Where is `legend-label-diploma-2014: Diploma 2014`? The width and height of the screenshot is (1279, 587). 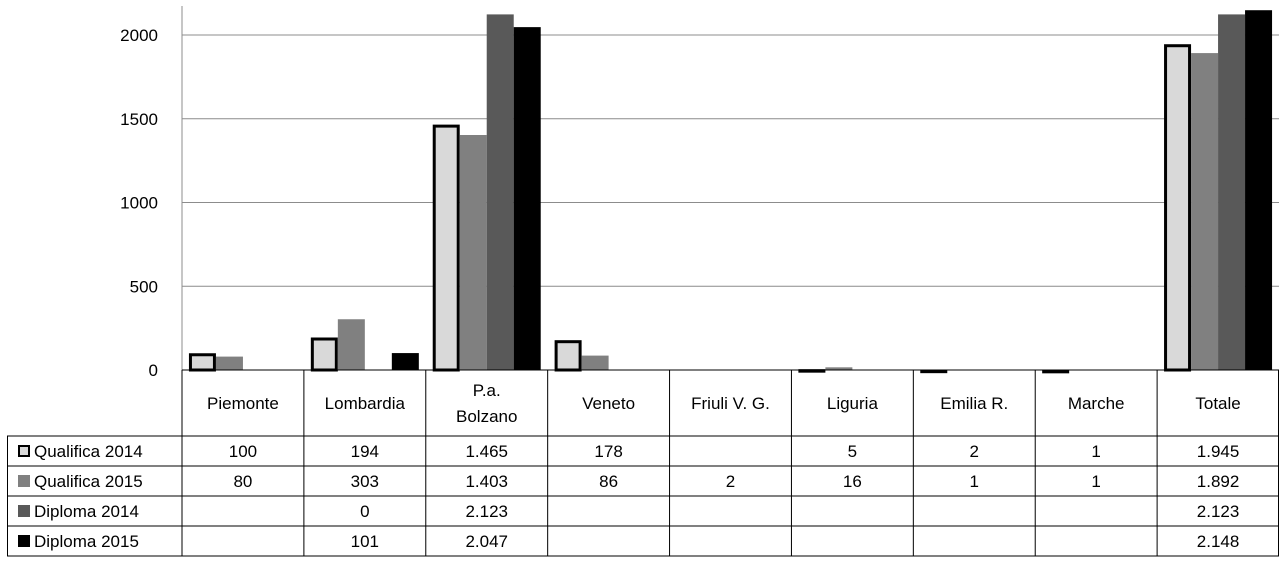 legend-label-diploma-2014: Diploma 2014 is located at coordinates (86, 511).